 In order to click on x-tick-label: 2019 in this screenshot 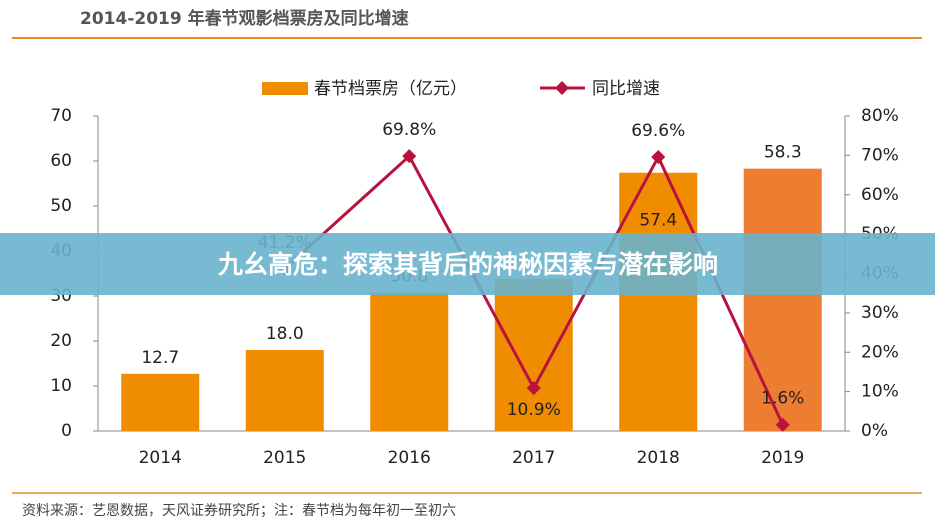, I will do `click(782, 458)`.